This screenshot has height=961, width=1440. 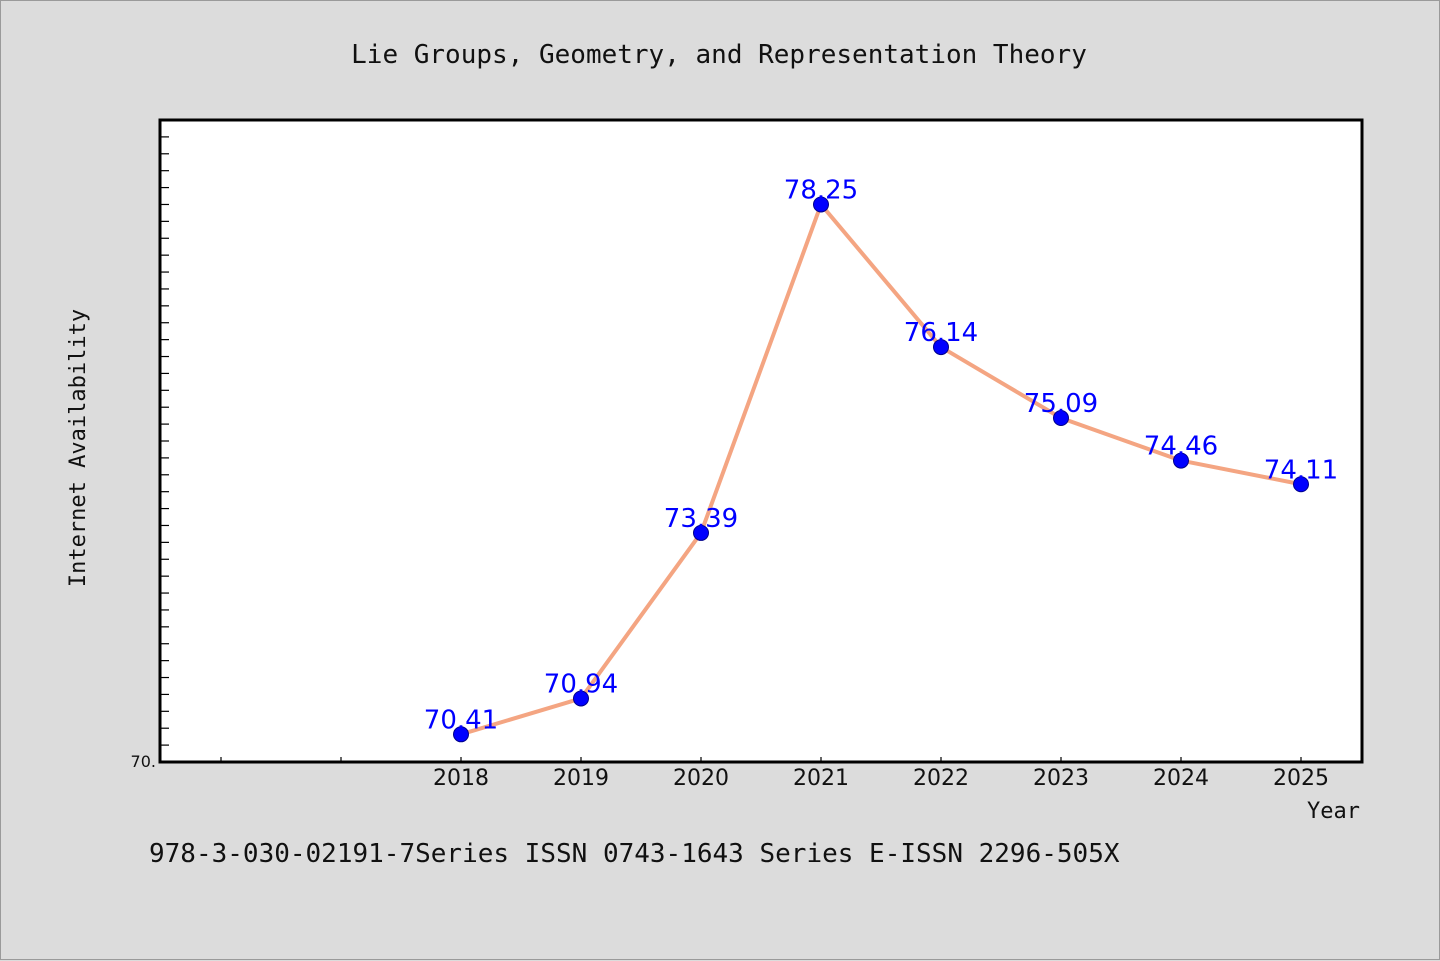 I want to click on data-label: 73.39, so click(x=701, y=519).